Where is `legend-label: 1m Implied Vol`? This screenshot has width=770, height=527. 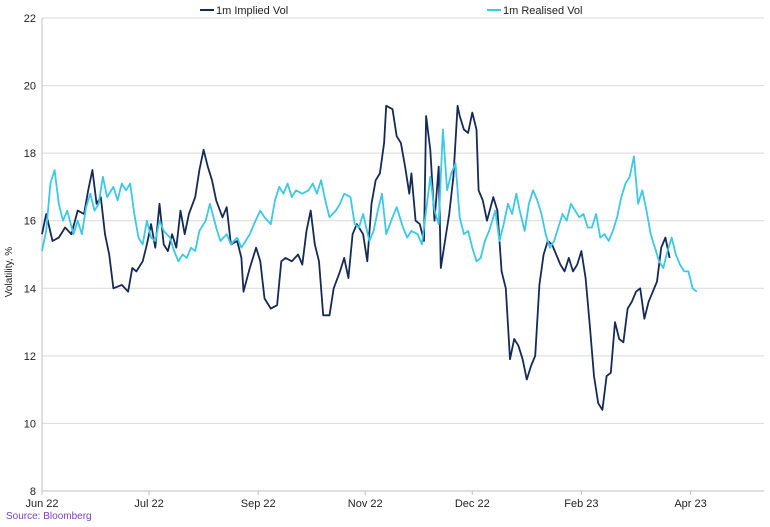
legend-label: 1m Implied Vol is located at coordinates (252, 11).